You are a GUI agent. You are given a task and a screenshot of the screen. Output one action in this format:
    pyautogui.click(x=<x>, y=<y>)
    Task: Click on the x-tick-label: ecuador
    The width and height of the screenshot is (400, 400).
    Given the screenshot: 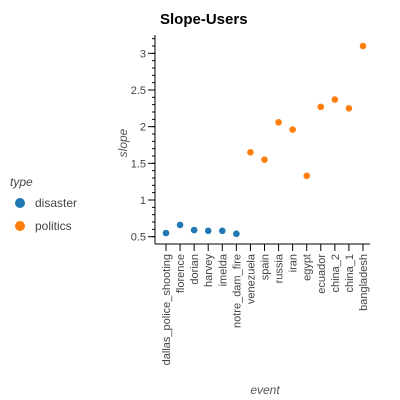 What is the action you would take?
    pyautogui.click(x=322, y=274)
    